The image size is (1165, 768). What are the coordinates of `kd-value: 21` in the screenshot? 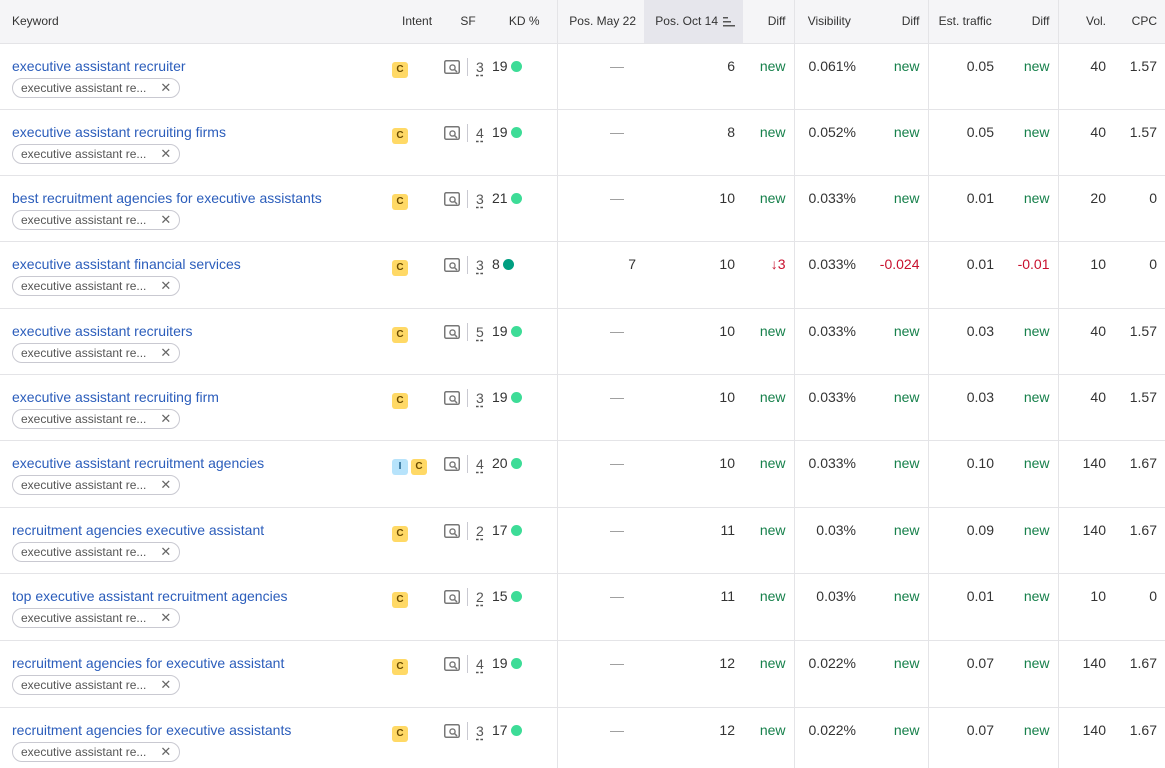 It's located at (500, 197).